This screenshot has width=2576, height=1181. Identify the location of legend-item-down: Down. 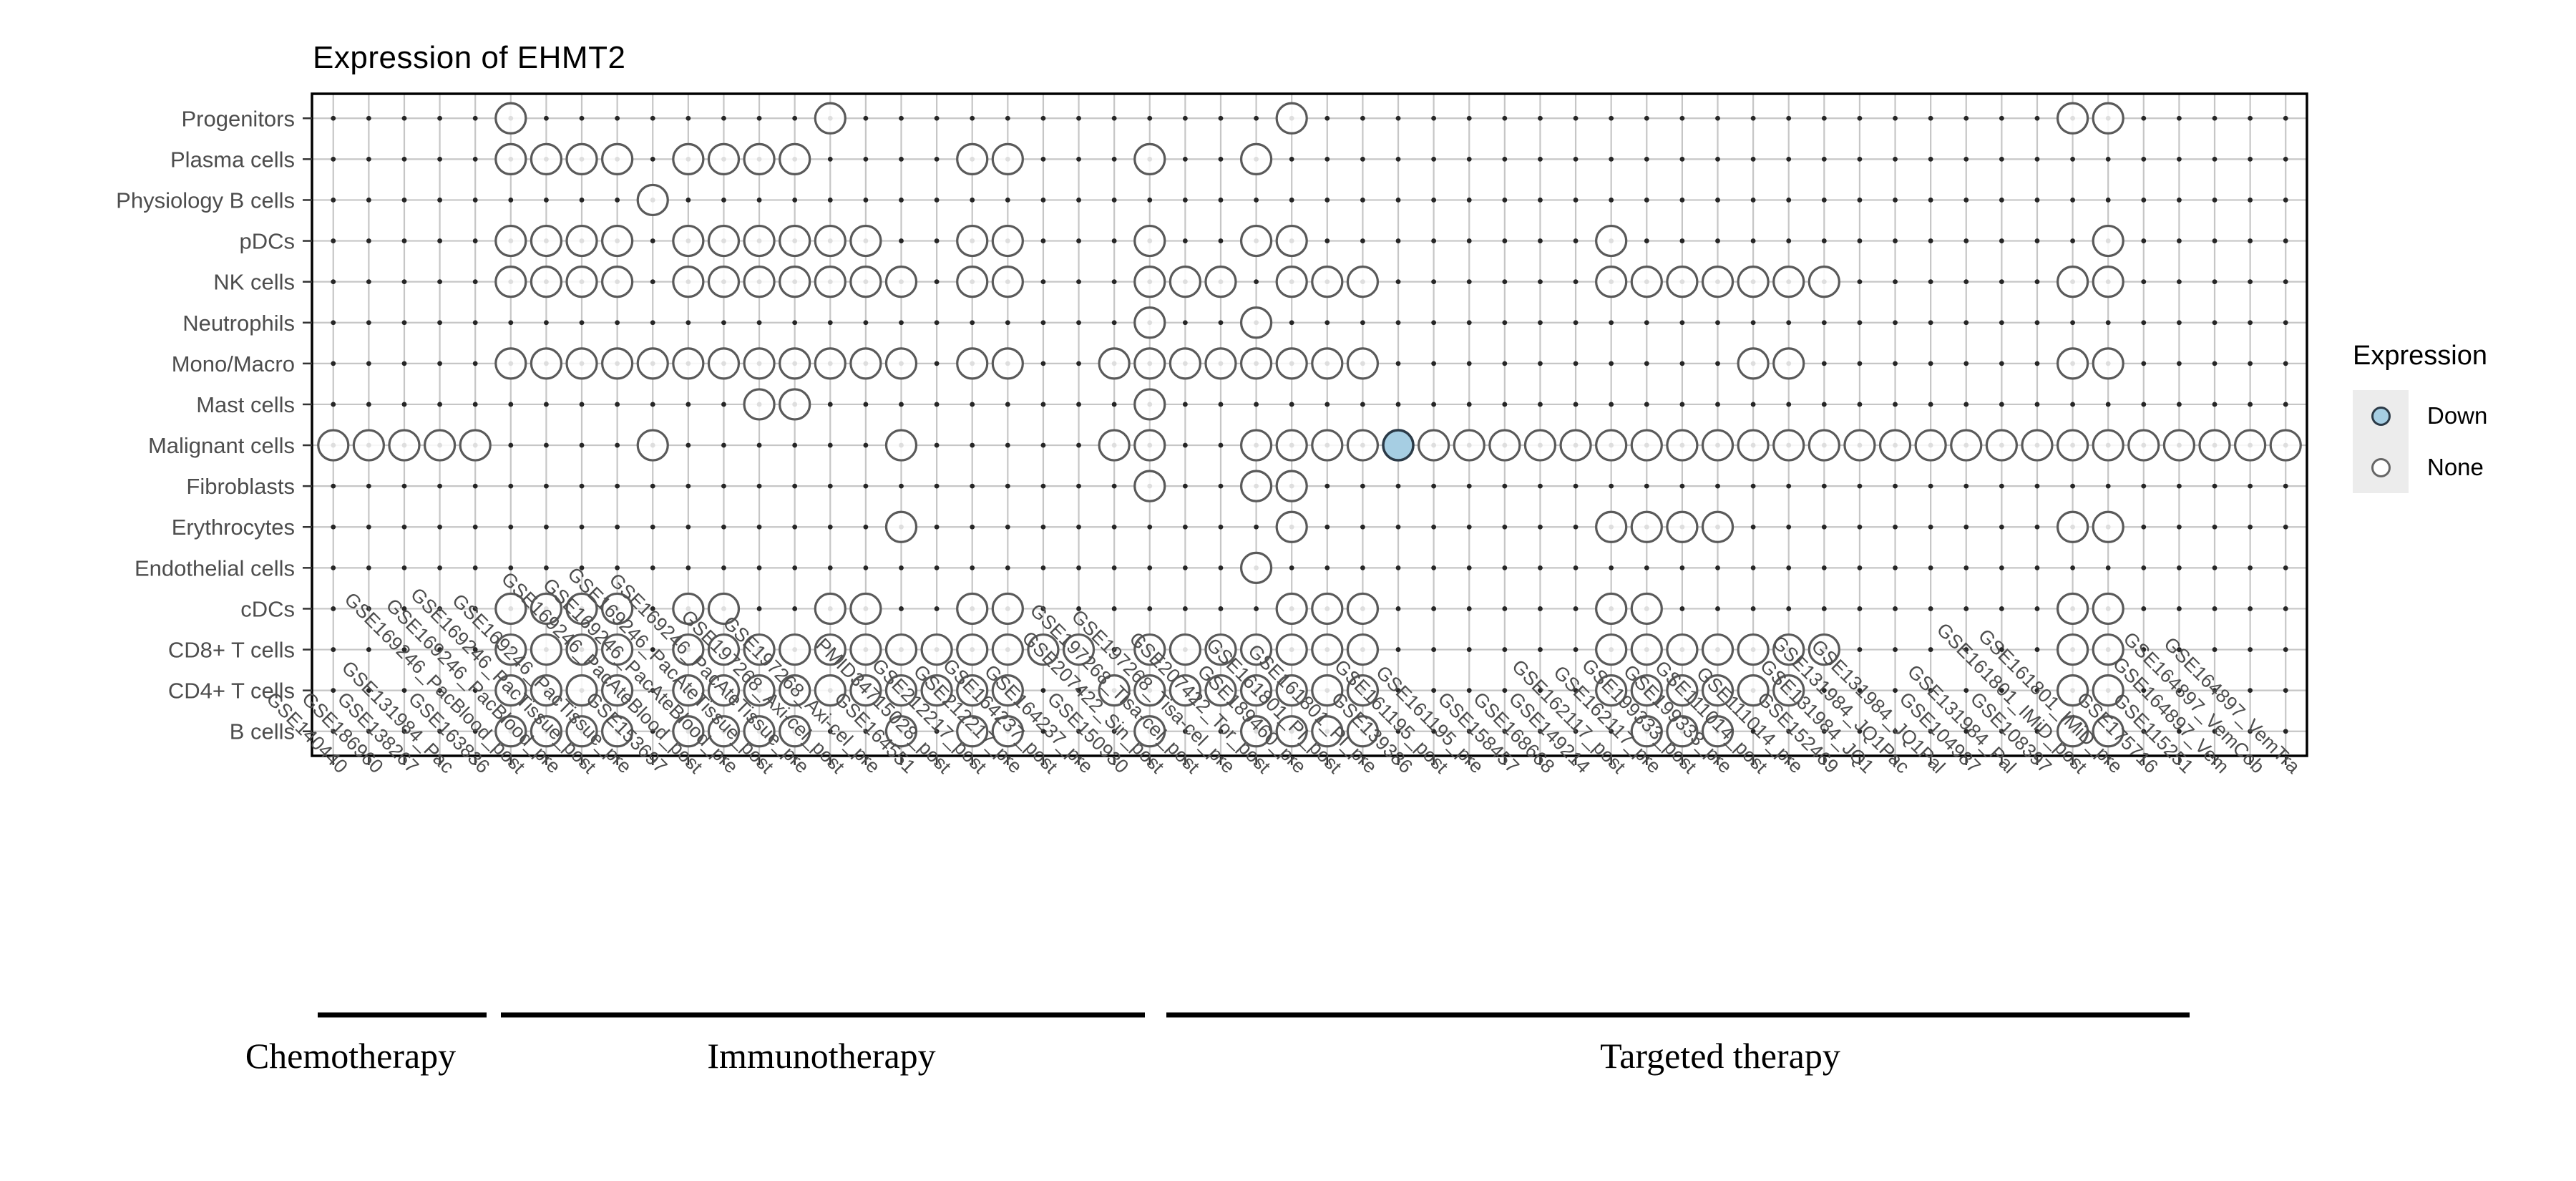
(2420, 416).